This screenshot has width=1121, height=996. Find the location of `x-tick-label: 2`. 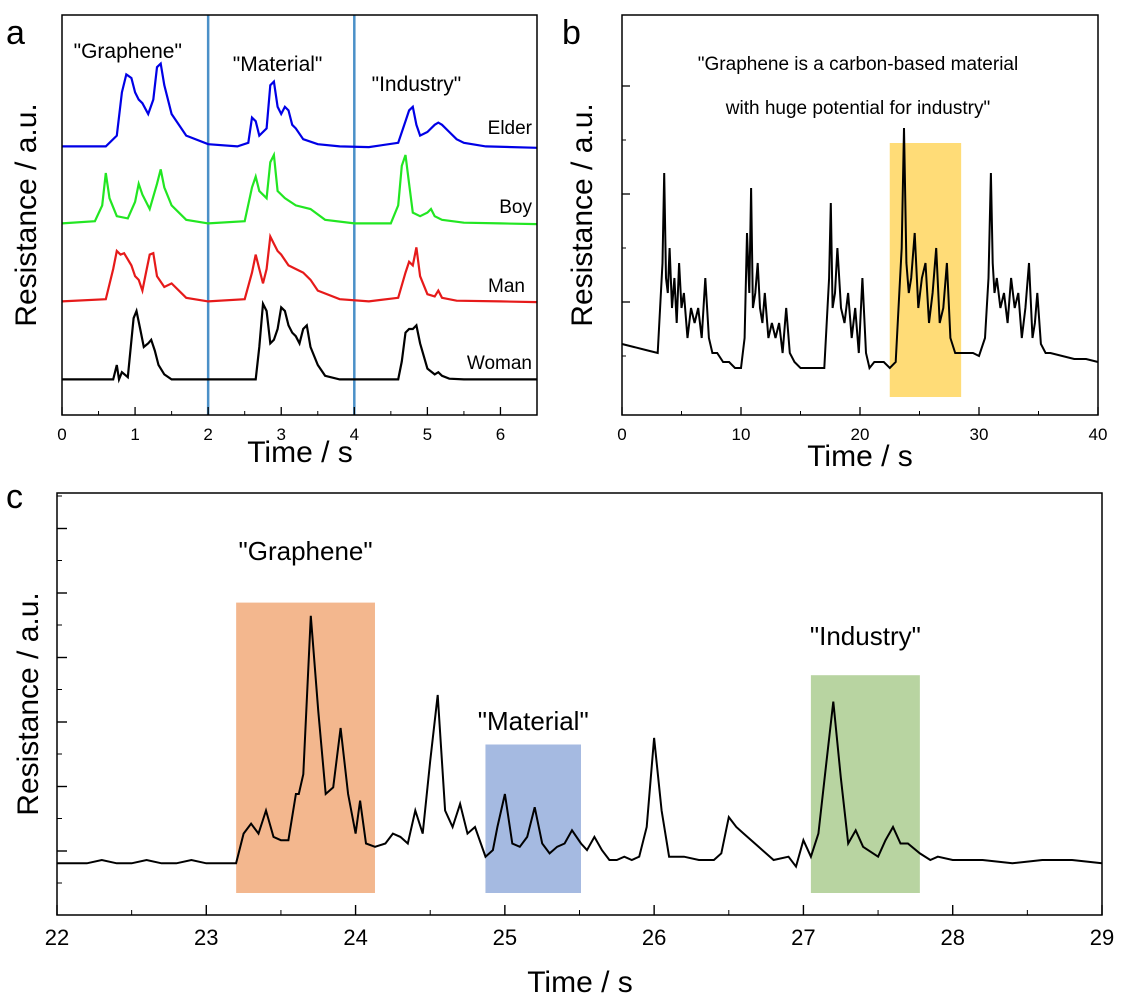

x-tick-label: 2 is located at coordinates (207, 434).